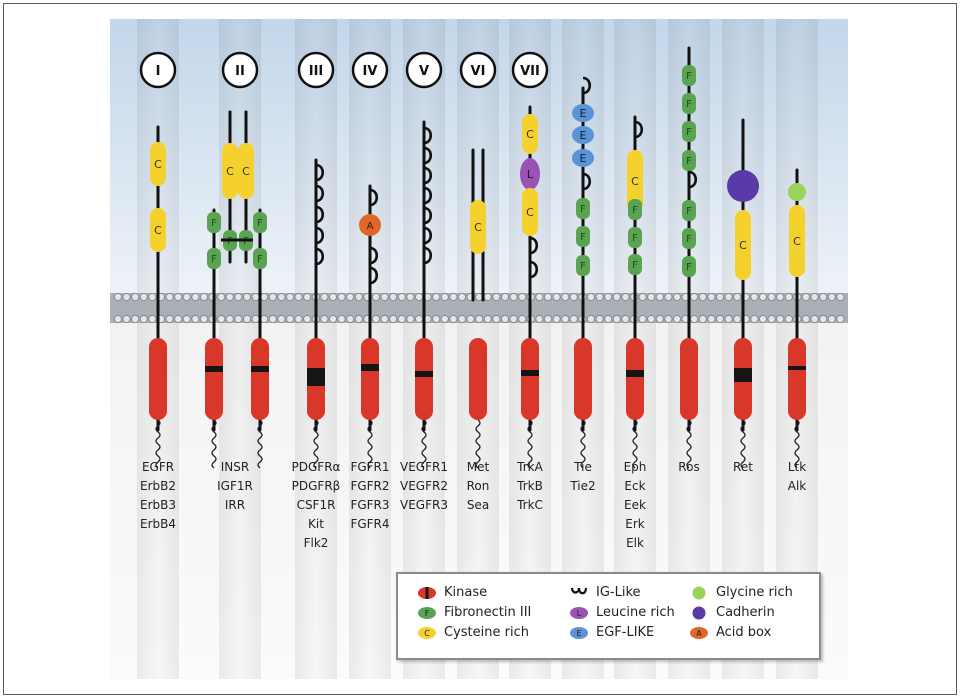 This screenshot has height=698, width=960. What do you see at coordinates (466, 592) in the screenshot?
I see `legend-label: Kinase` at bounding box center [466, 592].